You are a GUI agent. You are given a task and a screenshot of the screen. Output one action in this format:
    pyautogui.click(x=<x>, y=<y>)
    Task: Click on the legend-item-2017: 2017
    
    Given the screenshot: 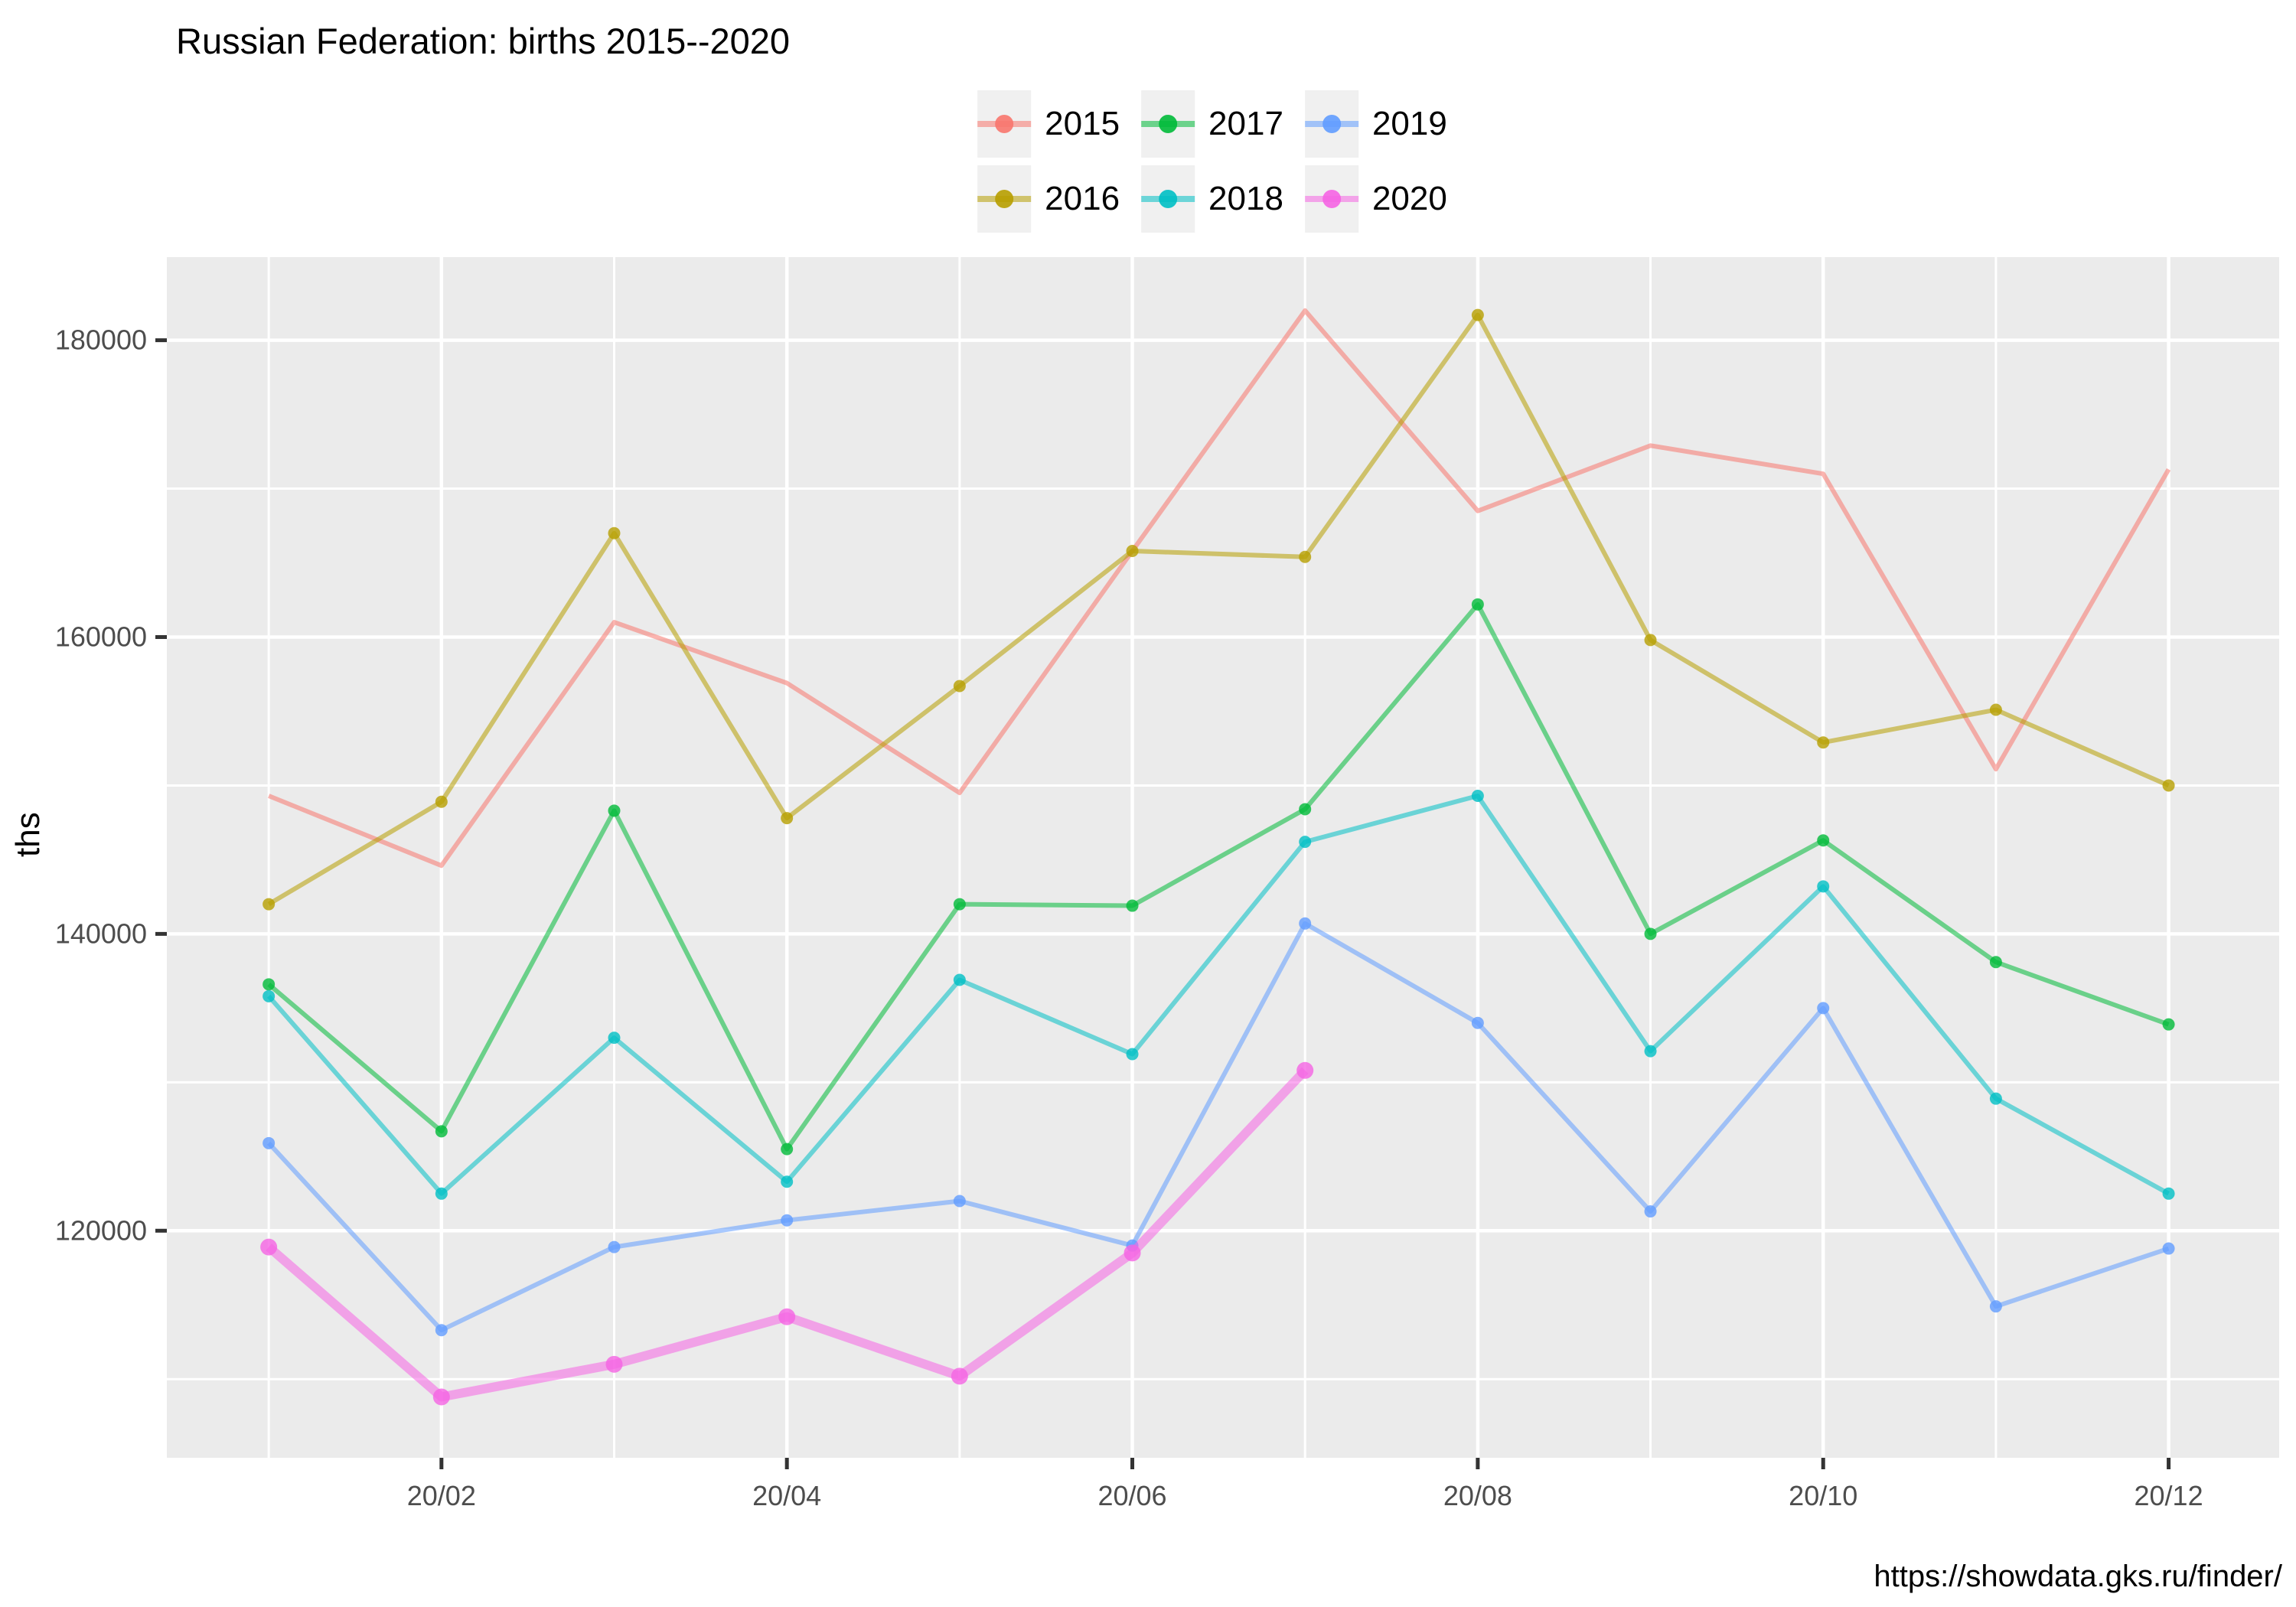 What is the action you would take?
    pyautogui.click(x=1212, y=124)
    